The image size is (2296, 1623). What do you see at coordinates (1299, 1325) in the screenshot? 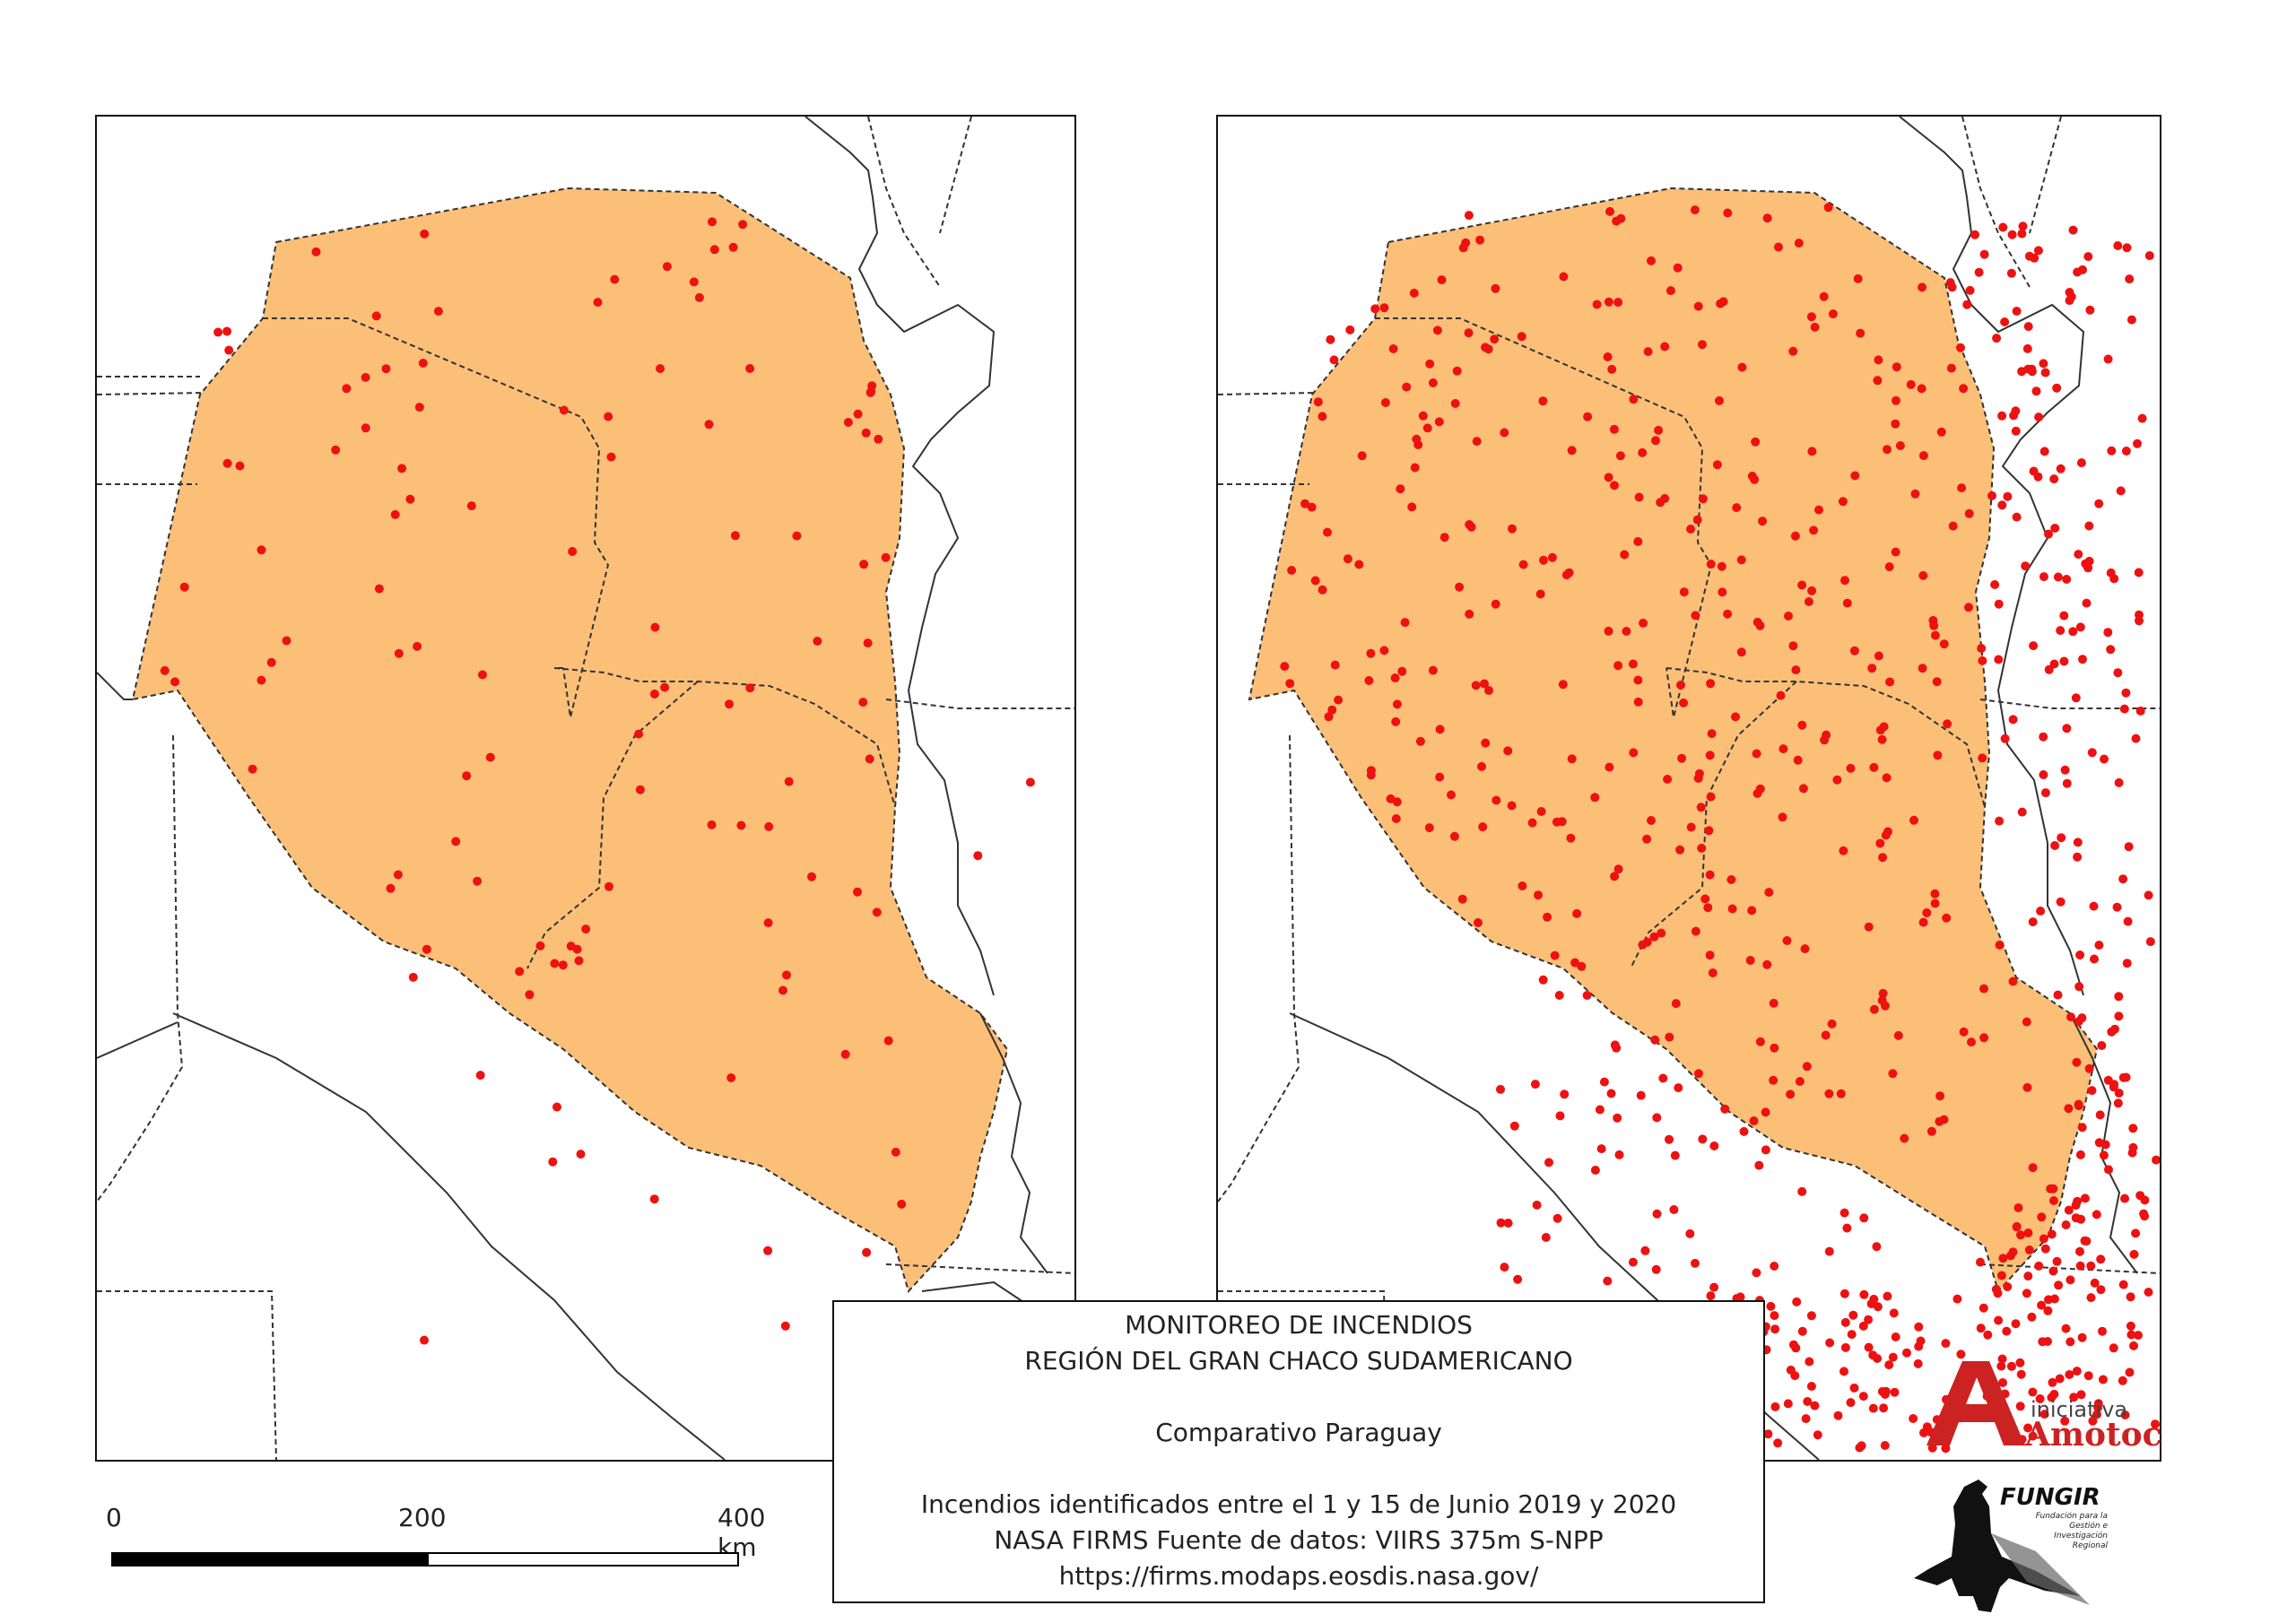
I see `info-title-line1: MONITOREO DE INCENDIOS` at bounding box center [1299, 1325].